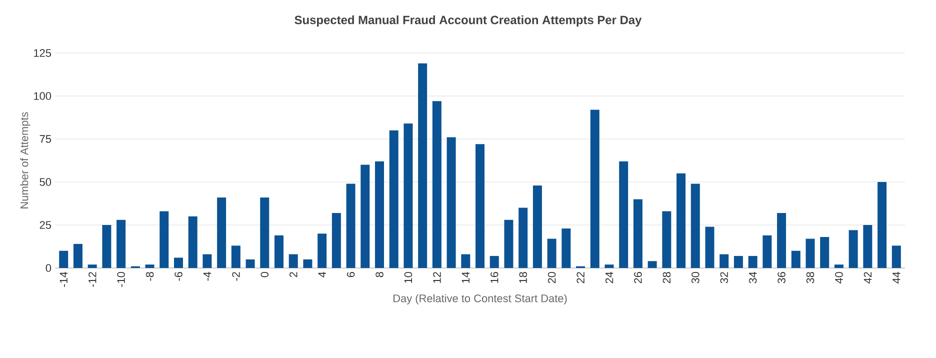 The width and height of the screenshot is (936, 358). I want to click on x-tick-label: 16, so click(494, 277).